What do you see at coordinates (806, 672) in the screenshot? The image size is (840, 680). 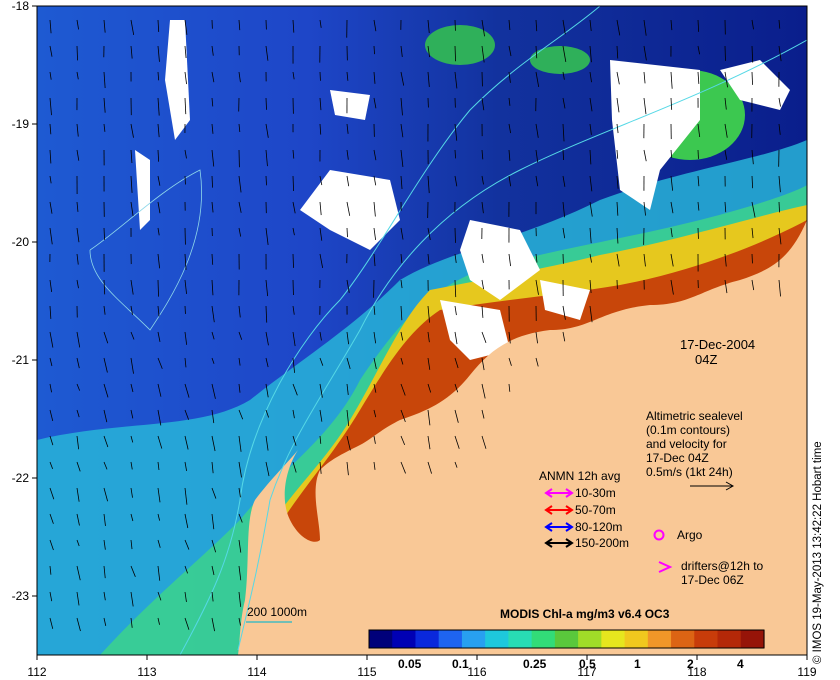 I see `x-tick-label: 119` at bounding box center [806, 672].